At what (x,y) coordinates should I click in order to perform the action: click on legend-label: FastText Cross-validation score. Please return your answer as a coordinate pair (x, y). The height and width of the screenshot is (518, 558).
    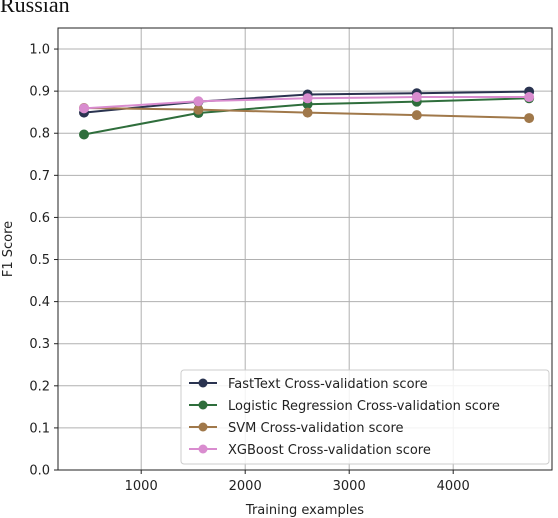
    Looking at the image, I should click on (328, 384).